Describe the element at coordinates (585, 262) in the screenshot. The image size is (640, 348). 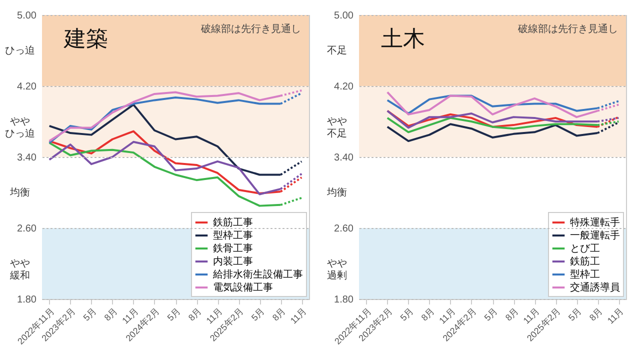
I see `legend-label: 鉄筋工` at that location.